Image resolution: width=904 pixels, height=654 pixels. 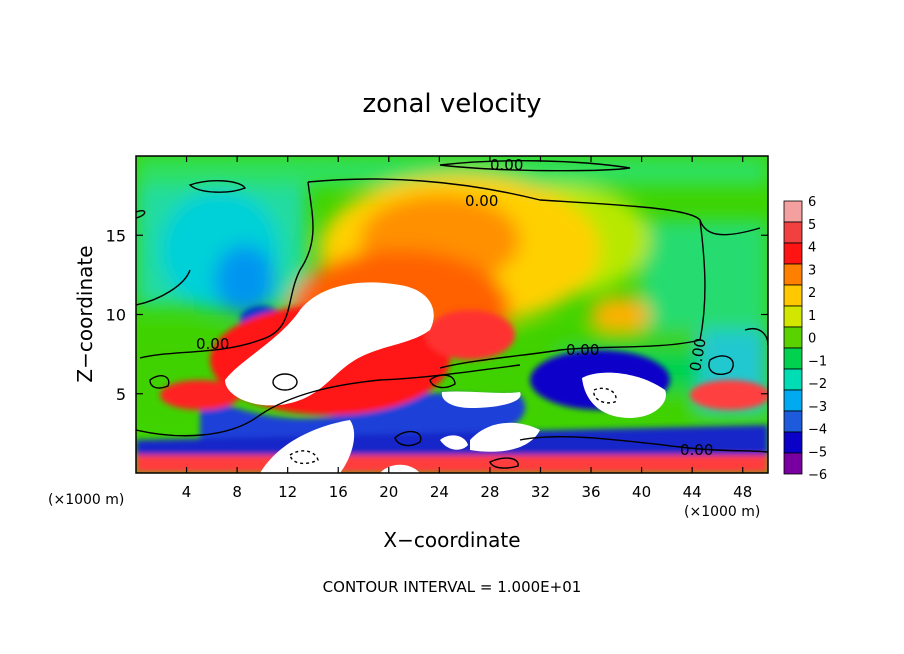 What do you see at coordinates (187, 492) in the screenshot?
I see `x-tick-label: 4` at bounding box center [187, 492].